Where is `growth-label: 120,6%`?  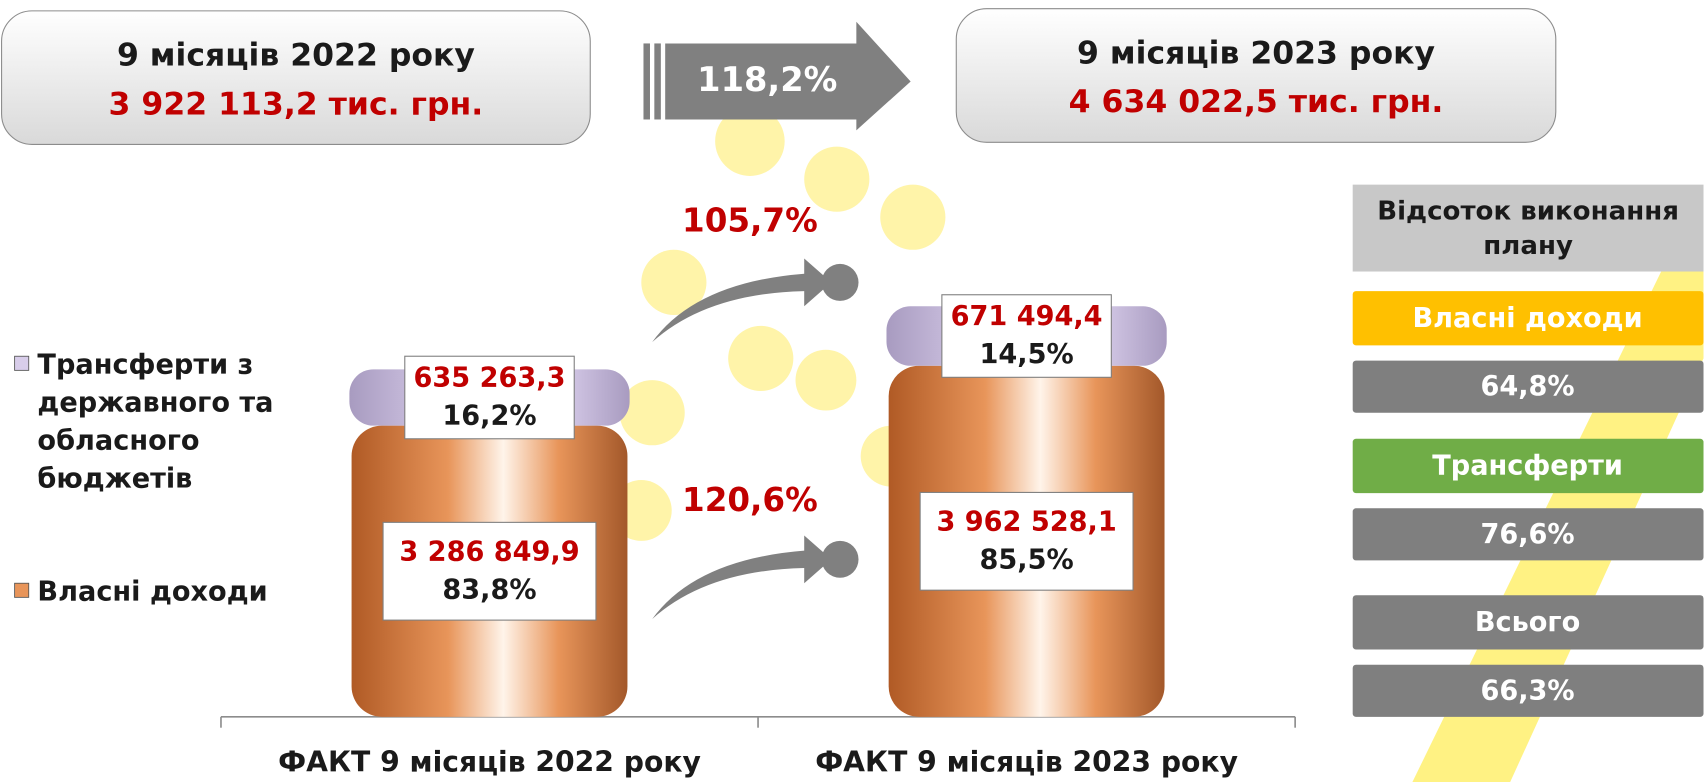
growth-label: 120,6% is located at coordinates (750, 500).